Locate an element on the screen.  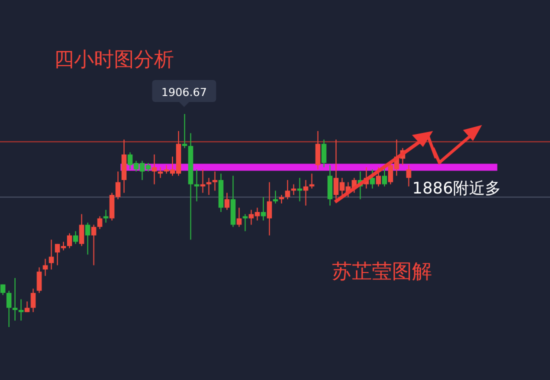
ref-line-label: 1886附近多 is located at coordinates (457, 188).